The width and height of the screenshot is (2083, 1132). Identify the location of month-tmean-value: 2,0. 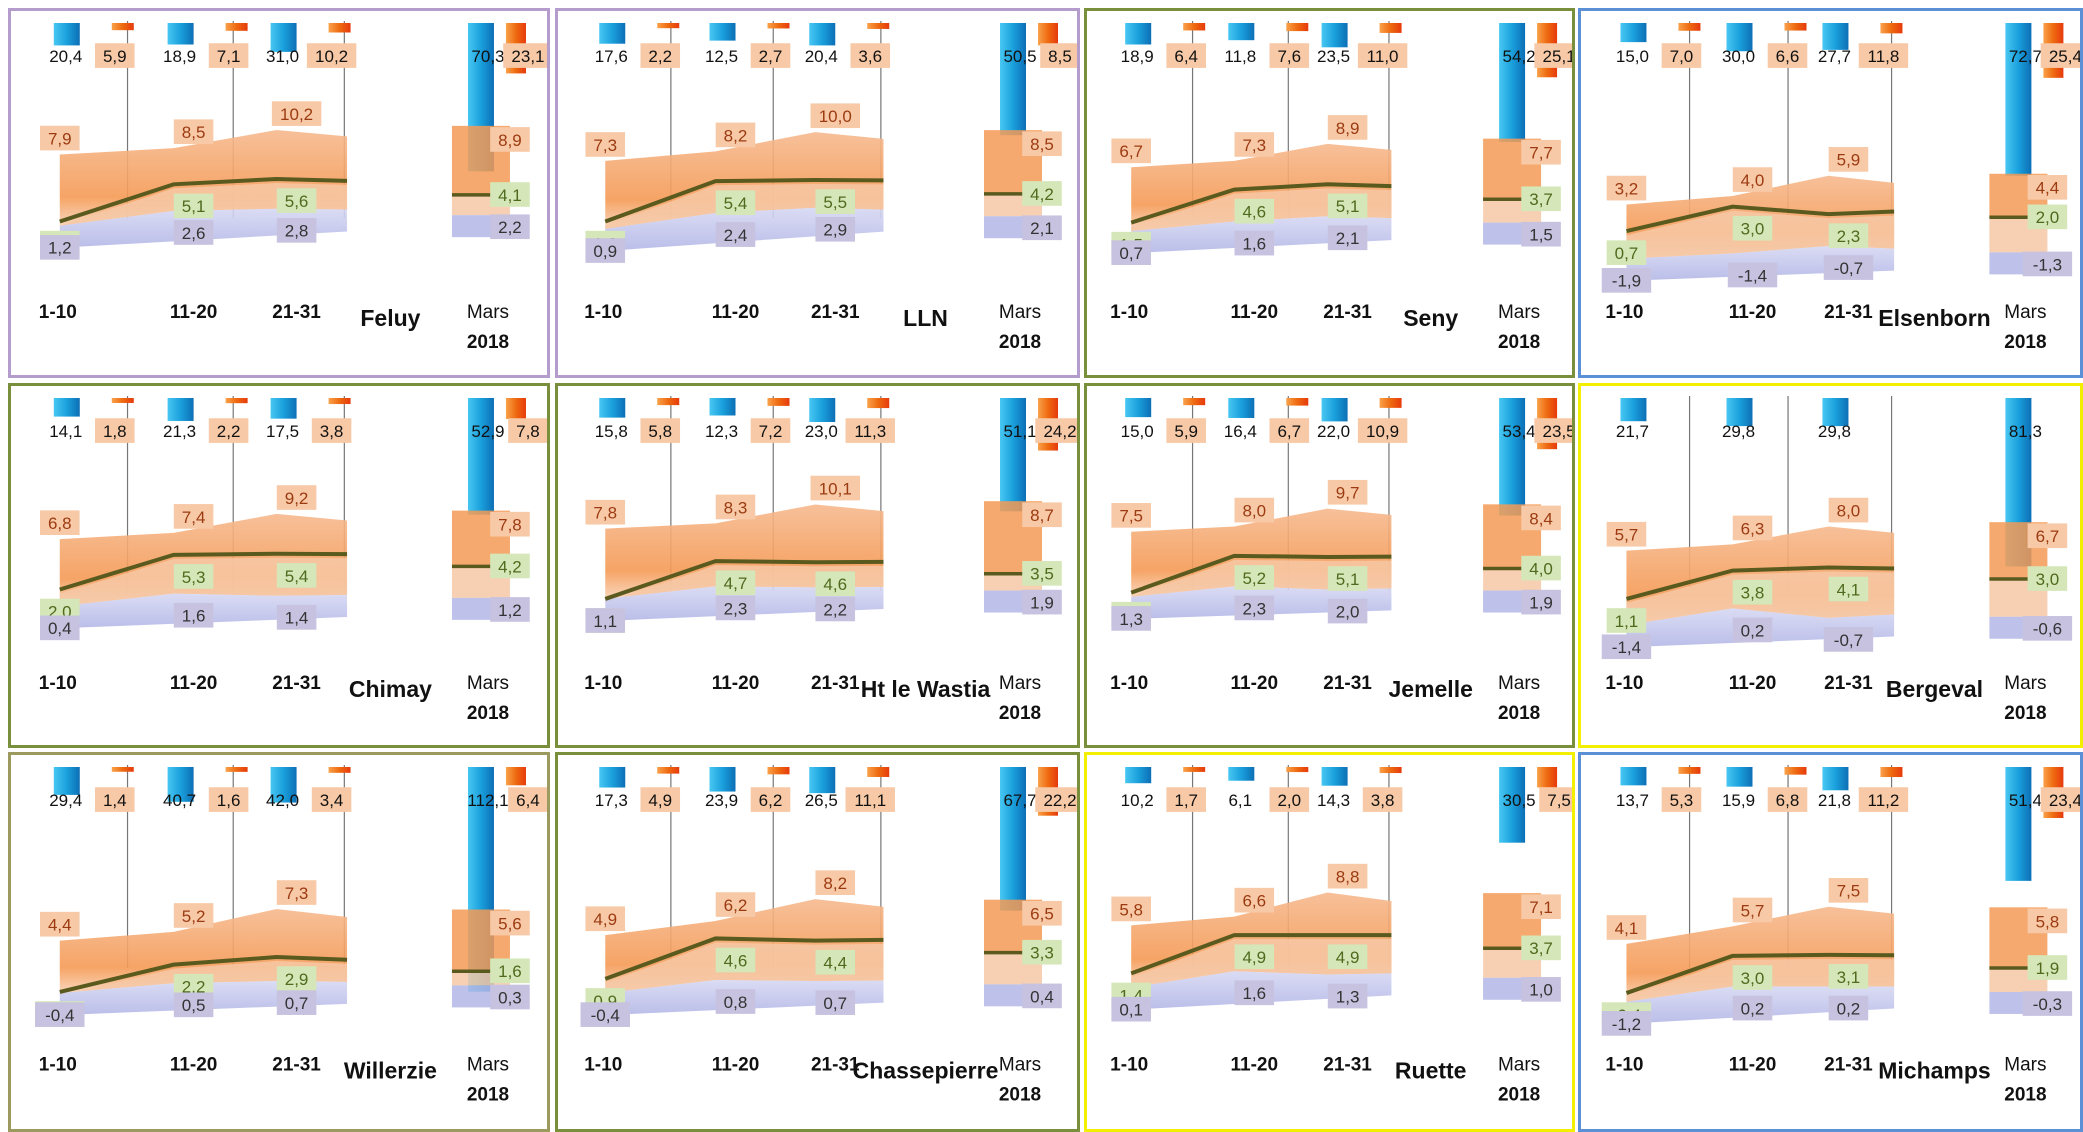
(2048, 217).